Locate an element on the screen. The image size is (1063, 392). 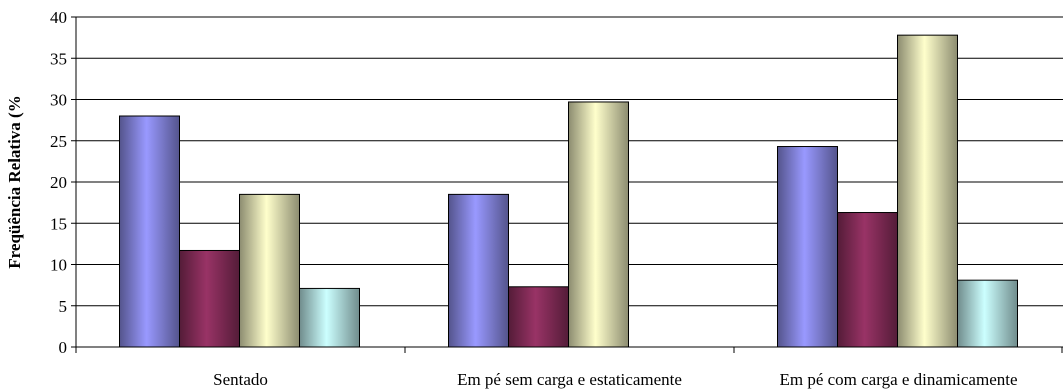
y-tick-label: 30 is located at coordinates (58, 100).